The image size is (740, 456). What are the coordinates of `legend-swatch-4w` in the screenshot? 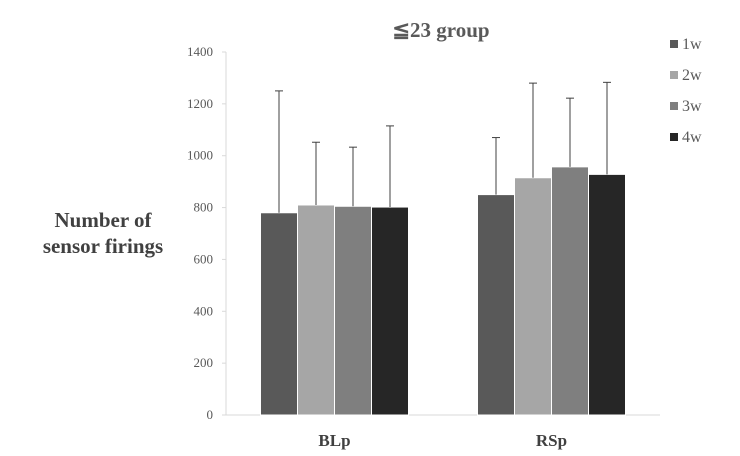 It's located at (674, 137).